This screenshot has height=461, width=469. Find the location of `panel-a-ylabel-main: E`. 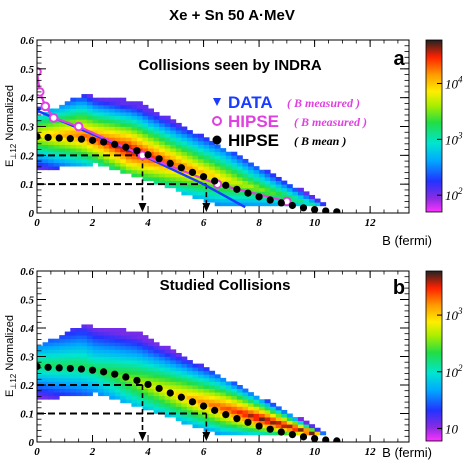

panel-a-ylabel-main: E is located at coordinates (10, 163).